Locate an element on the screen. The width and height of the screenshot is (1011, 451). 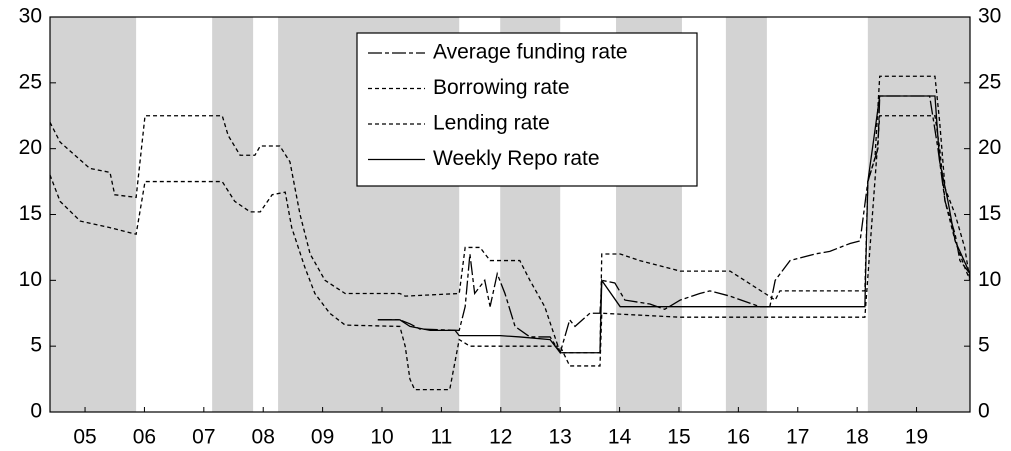
x-tick-label: 13 is located at coordinates (560, 437).